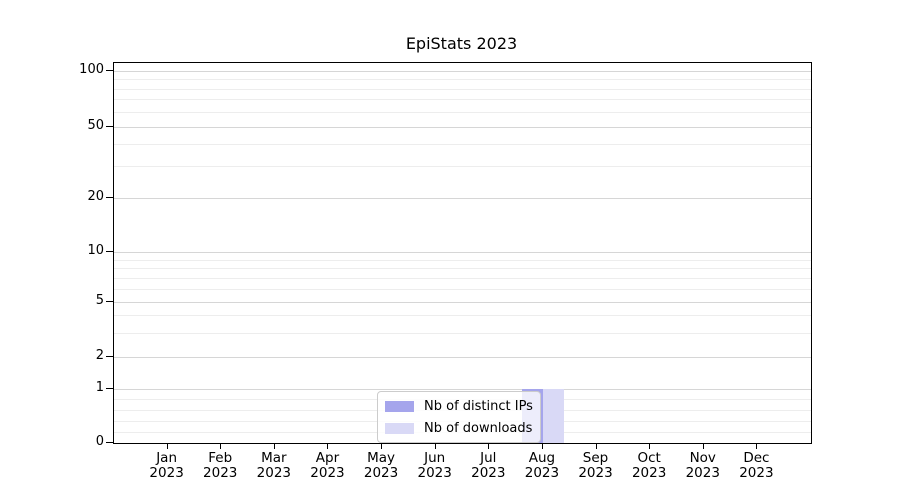 Image resolution: width=900 pixels, height=500 pixels. Describe the element at coordinates (99, 300) in the screenshot. I see `y-tick-label: 5` at that location.